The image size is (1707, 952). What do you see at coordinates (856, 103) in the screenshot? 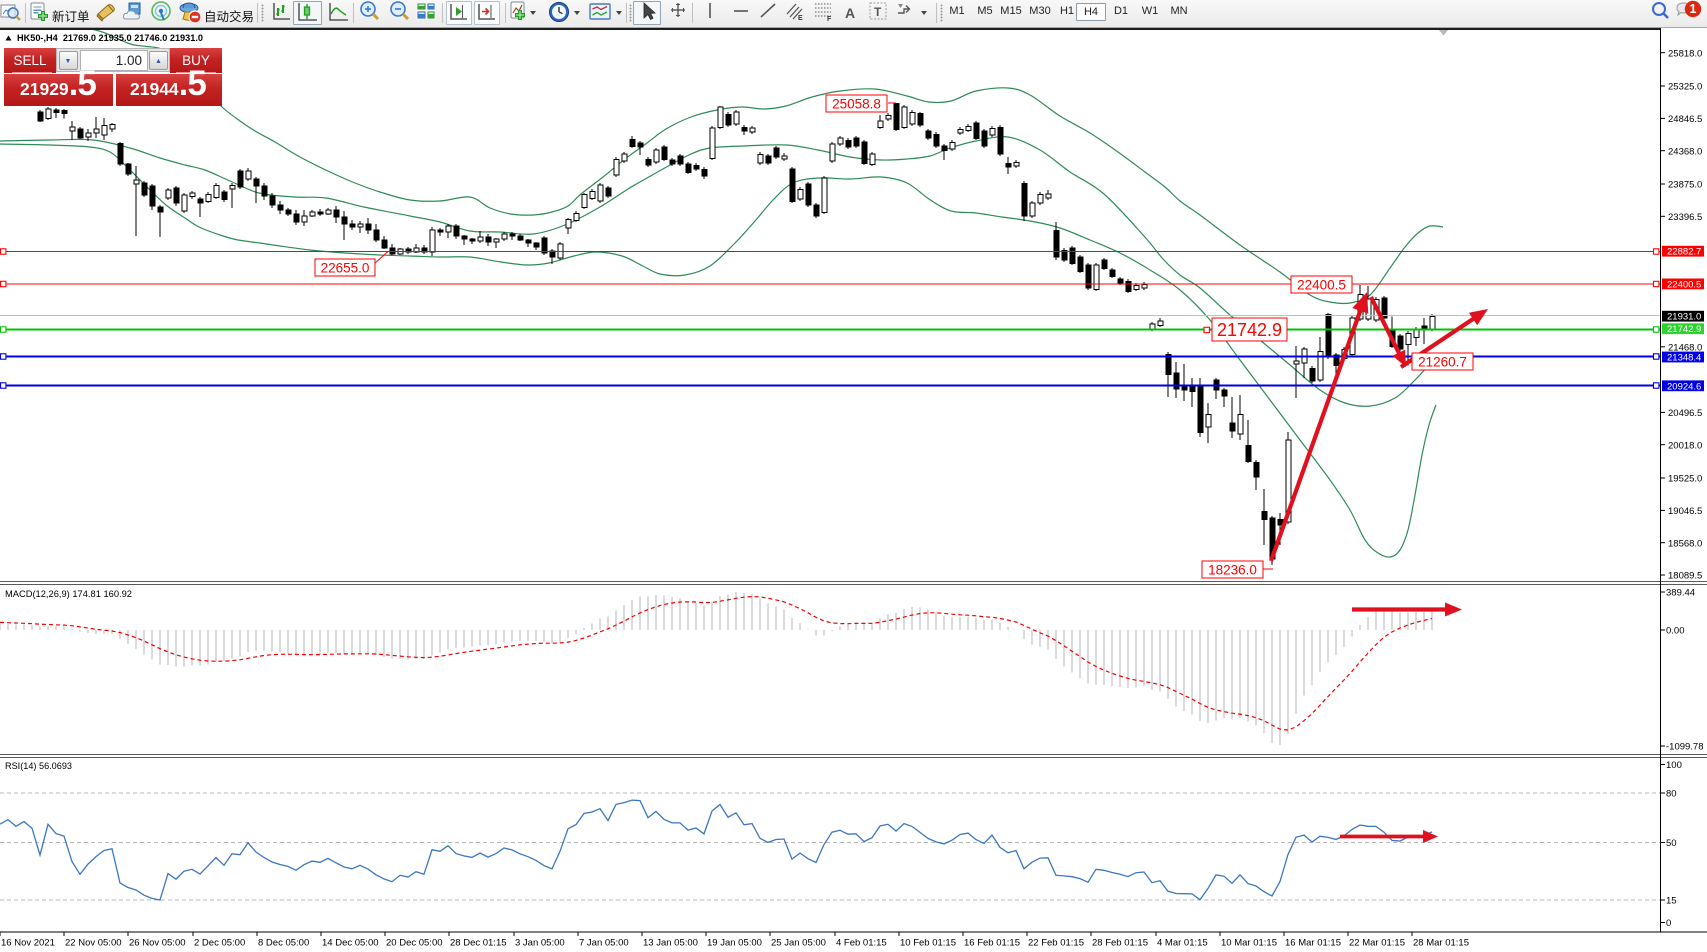
I see `svg-text: 25058.8` at bounding box center [856, 103].